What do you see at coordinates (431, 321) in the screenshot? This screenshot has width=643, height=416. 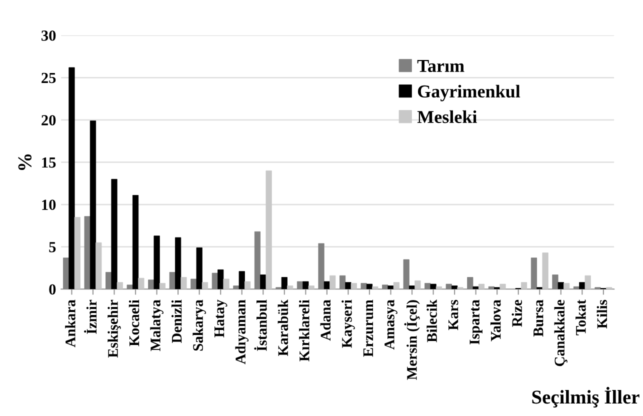 I see `x-tick-label: Bilecik` at bounding box center [431, 321].